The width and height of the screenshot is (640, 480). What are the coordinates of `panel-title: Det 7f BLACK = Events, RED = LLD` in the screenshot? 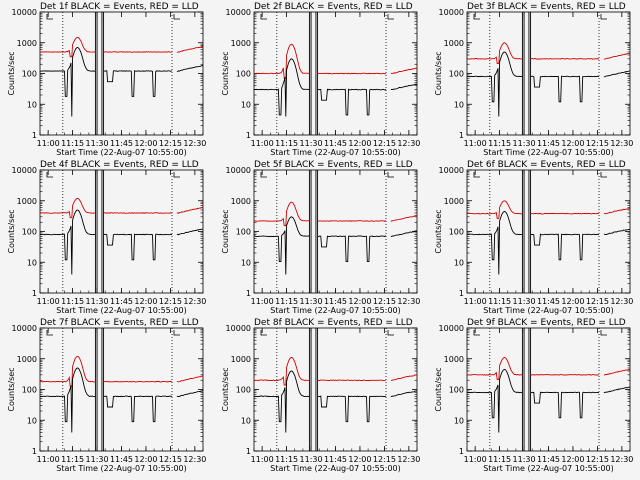 It's located at (119, 323).